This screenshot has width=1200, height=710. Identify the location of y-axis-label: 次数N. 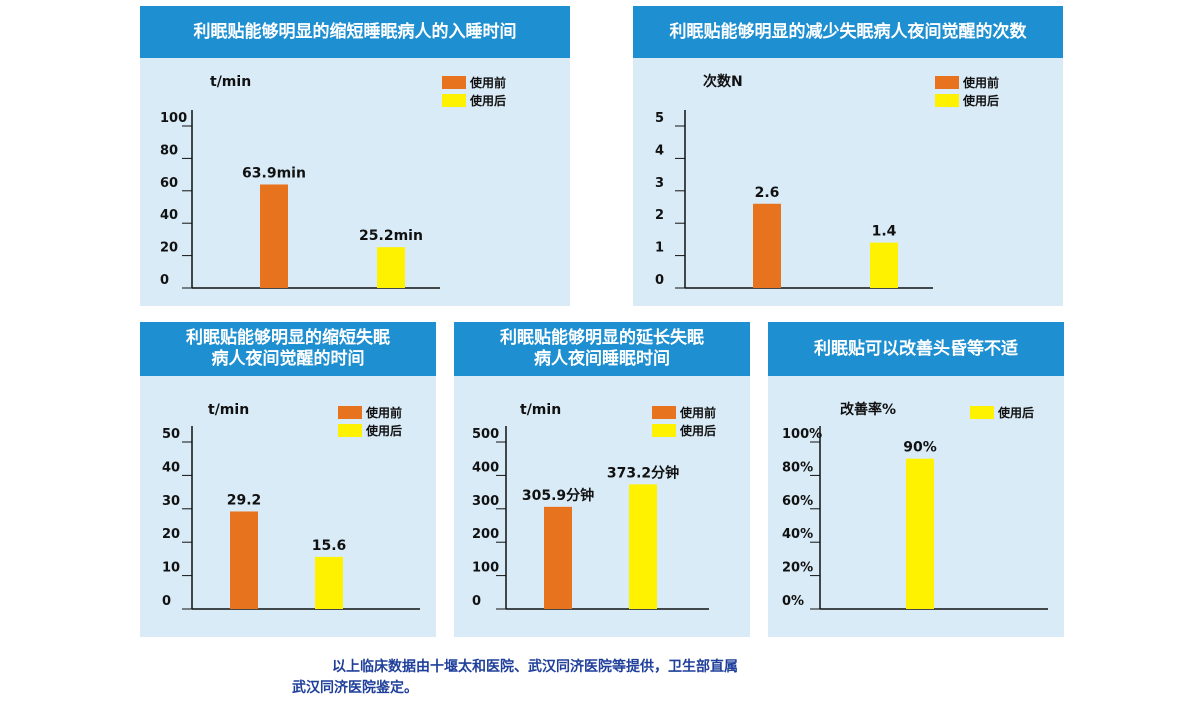
(723, 81).